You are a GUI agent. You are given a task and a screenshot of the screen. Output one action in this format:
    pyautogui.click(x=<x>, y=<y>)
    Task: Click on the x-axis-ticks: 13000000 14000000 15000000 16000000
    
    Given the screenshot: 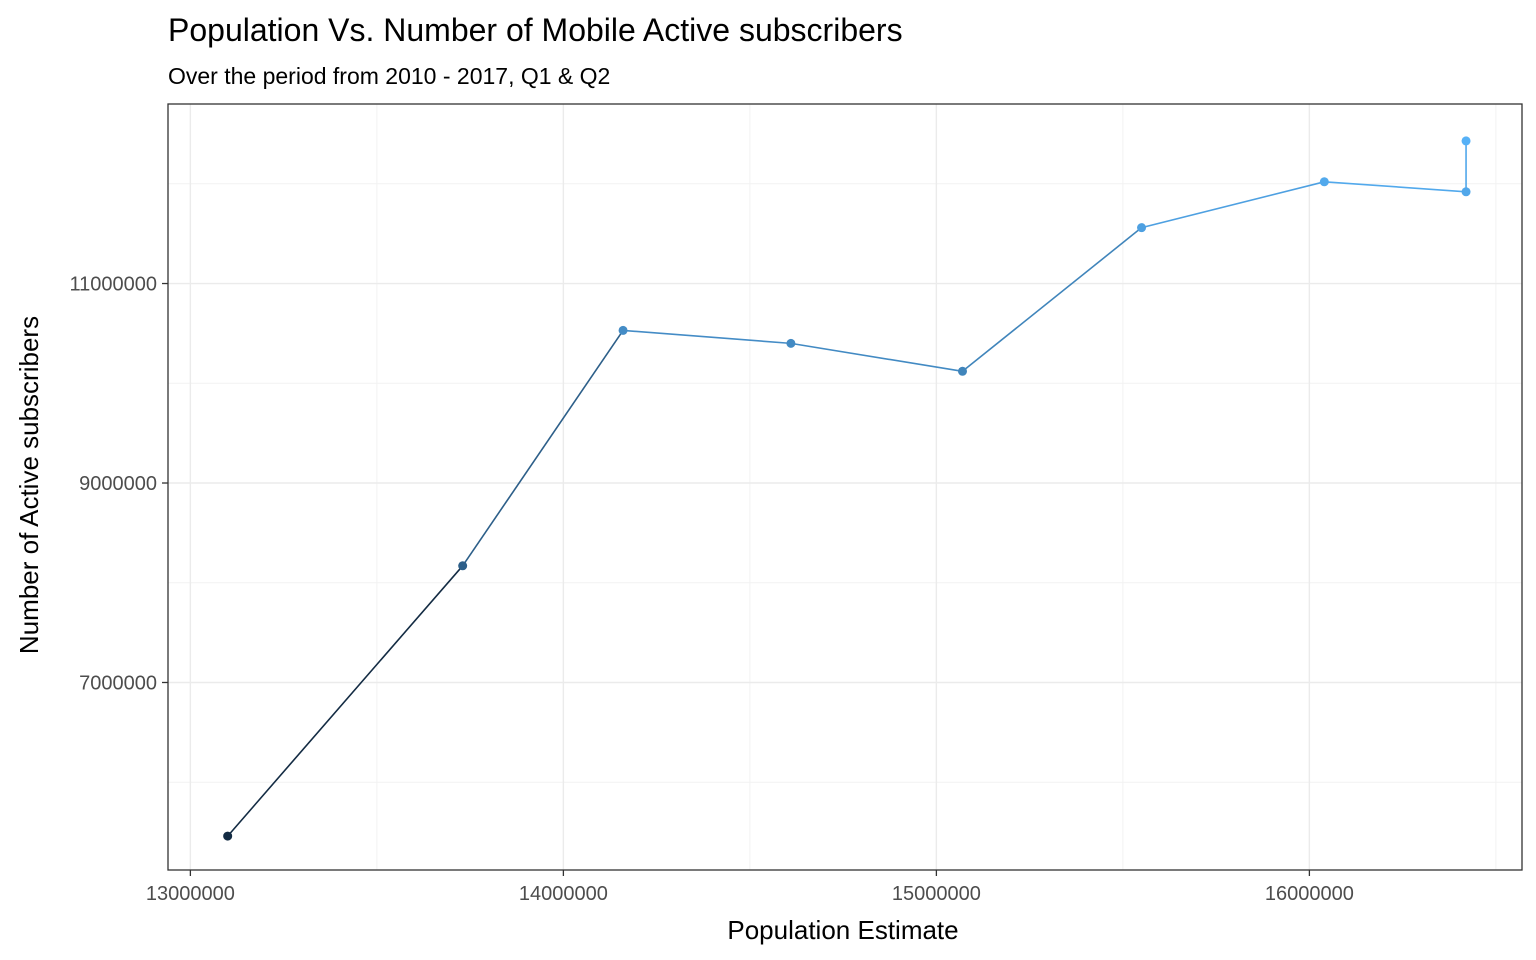 What is the action you would take?
    pyautogui.click(x=750, y=887)
    